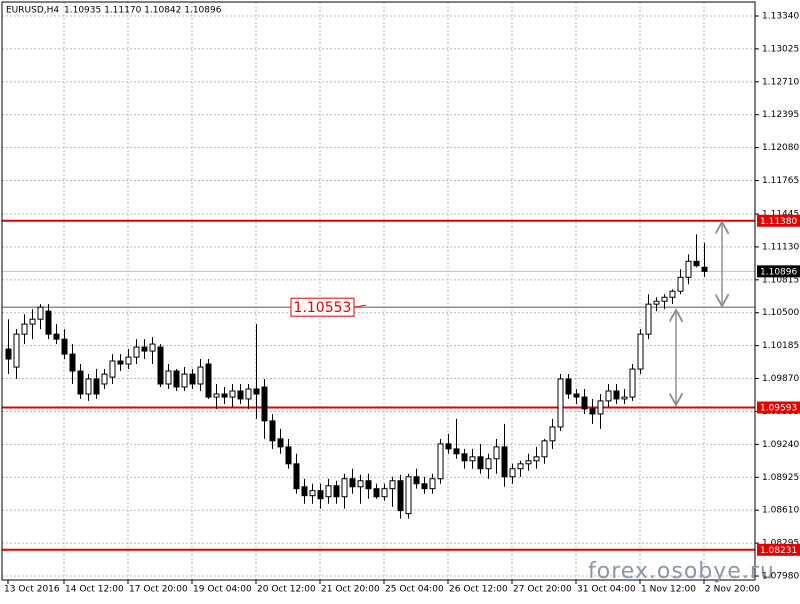 This screenshot has height=604, width=800. What do you see at coordinates (732, 590) in the screenshot?
I see `x-tick-label: 2 Nov 20:00` at bounding box center [732, 590].